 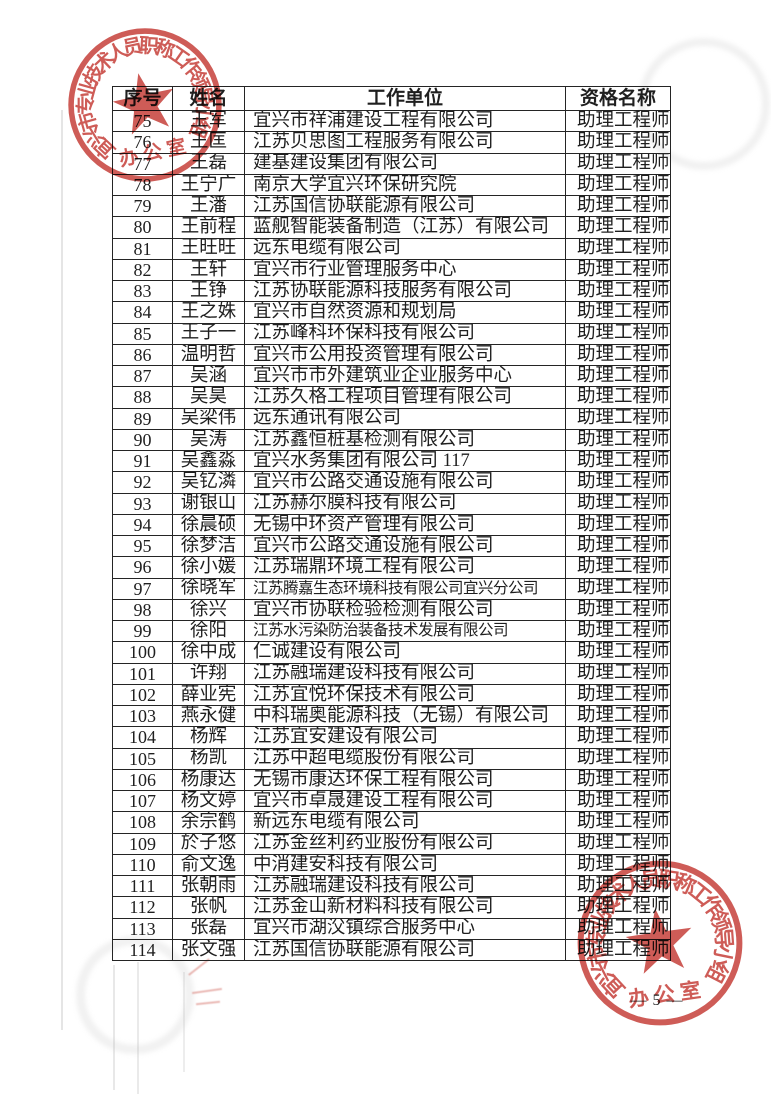 I want to click on table-row: 92 吴钇潾 宜兴市公路交通设施有限公司 助理工程师, so click(x=391, y=482).